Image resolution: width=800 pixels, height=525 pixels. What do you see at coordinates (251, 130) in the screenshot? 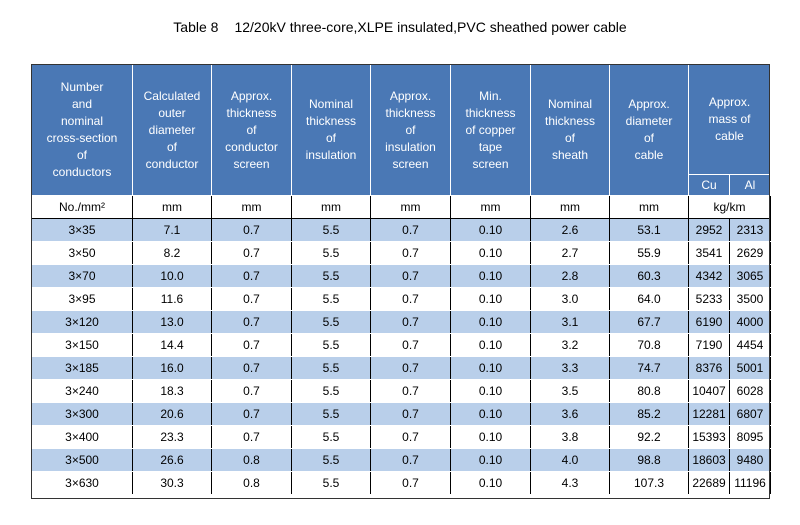
I see `header-conductor-screen: Approx. thickness of conductor screen` at bounding box center [251, 130].